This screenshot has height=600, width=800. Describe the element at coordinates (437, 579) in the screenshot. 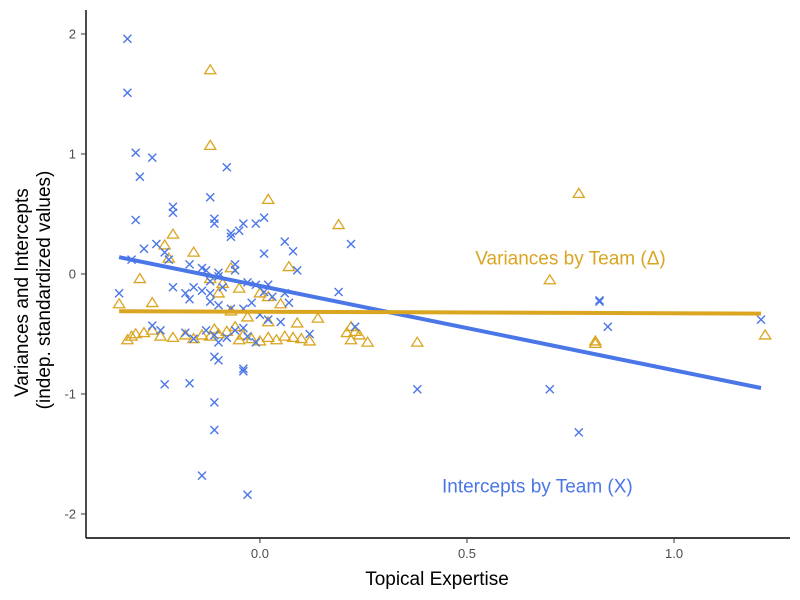

I see `x-axis-title: Topical Expertise` at that location.